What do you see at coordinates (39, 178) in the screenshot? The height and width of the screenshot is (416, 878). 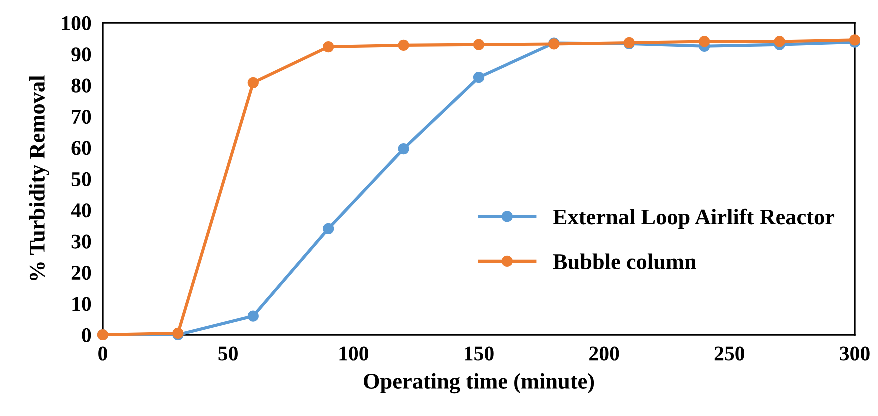 I see `y-axis-title: % Turbidity Removal` at bounding box center [39, 178].